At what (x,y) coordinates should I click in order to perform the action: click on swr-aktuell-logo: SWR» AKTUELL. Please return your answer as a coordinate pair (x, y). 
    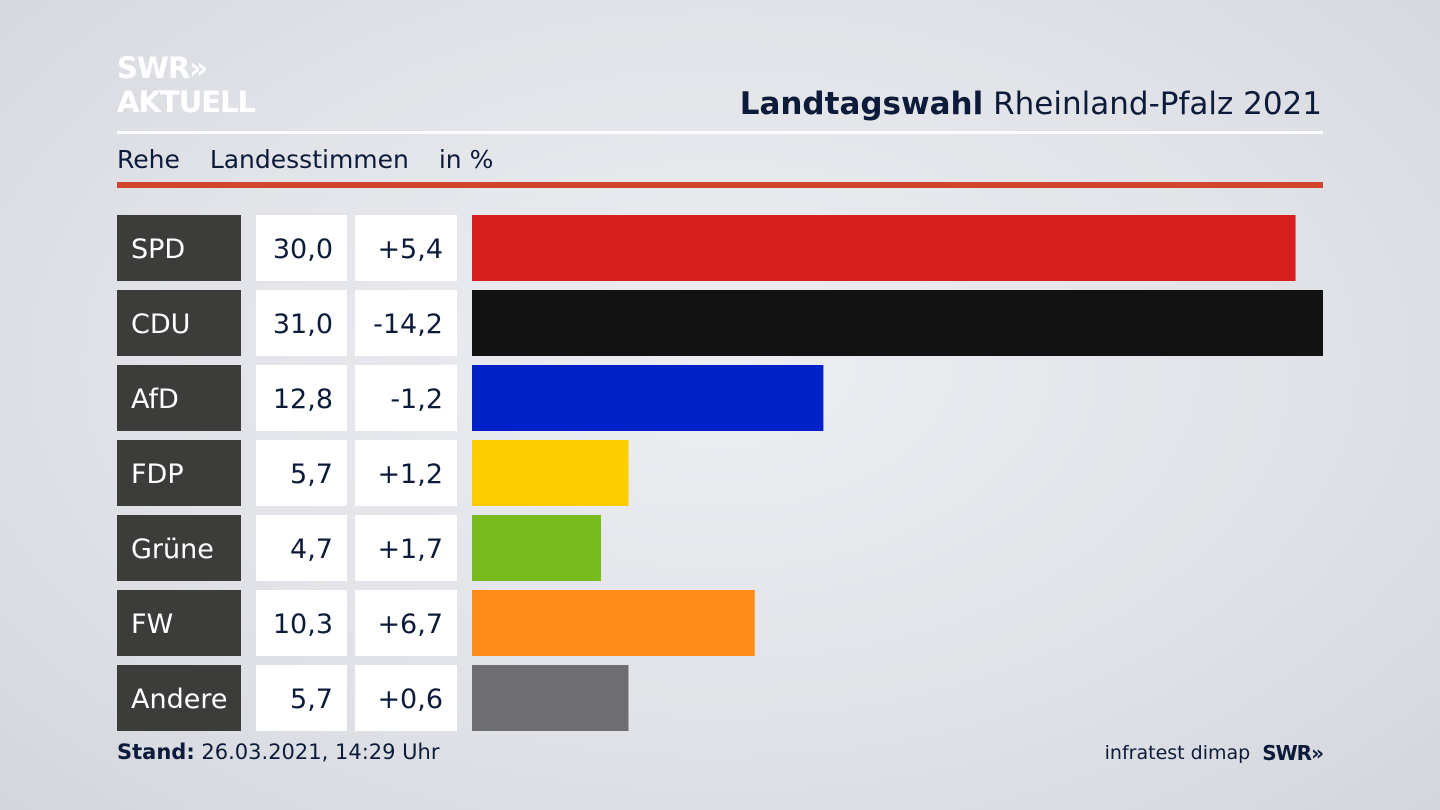
    Looking at the image, I should click on (186, 85).